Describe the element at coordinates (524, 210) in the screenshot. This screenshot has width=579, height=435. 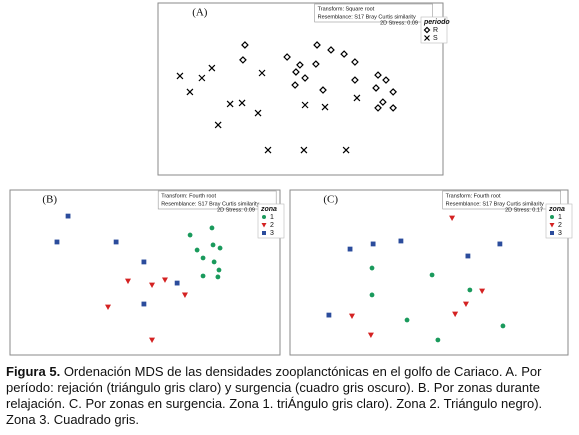
I see `stress-label: 2D Stress: 0.17` at that location.